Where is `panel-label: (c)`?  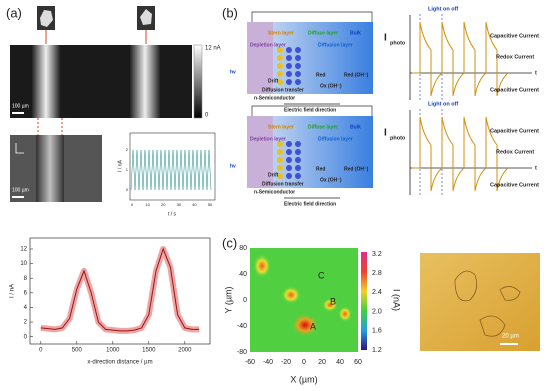 panel-label: (c) is located at coordinates (229, 242).